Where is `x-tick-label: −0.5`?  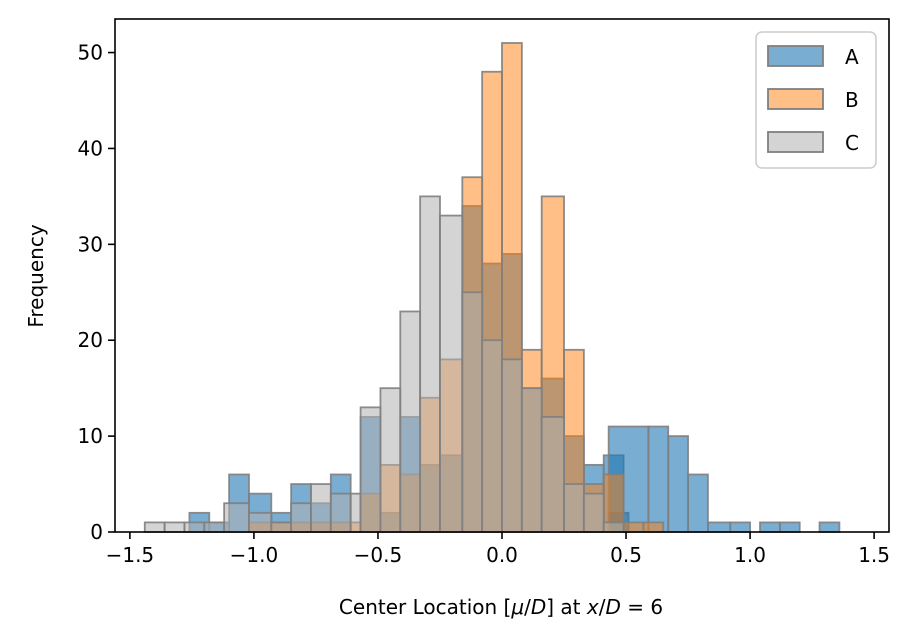
x-tick-label: −0.5 is located at coordinates (378, 555).